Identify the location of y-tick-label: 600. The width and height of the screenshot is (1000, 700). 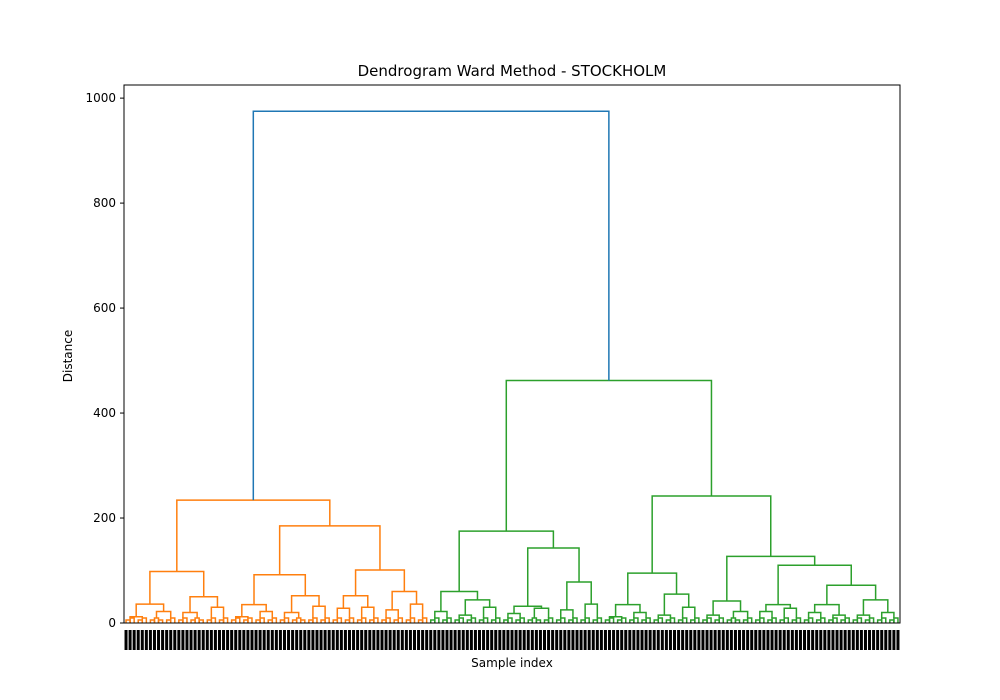
(104, 308).